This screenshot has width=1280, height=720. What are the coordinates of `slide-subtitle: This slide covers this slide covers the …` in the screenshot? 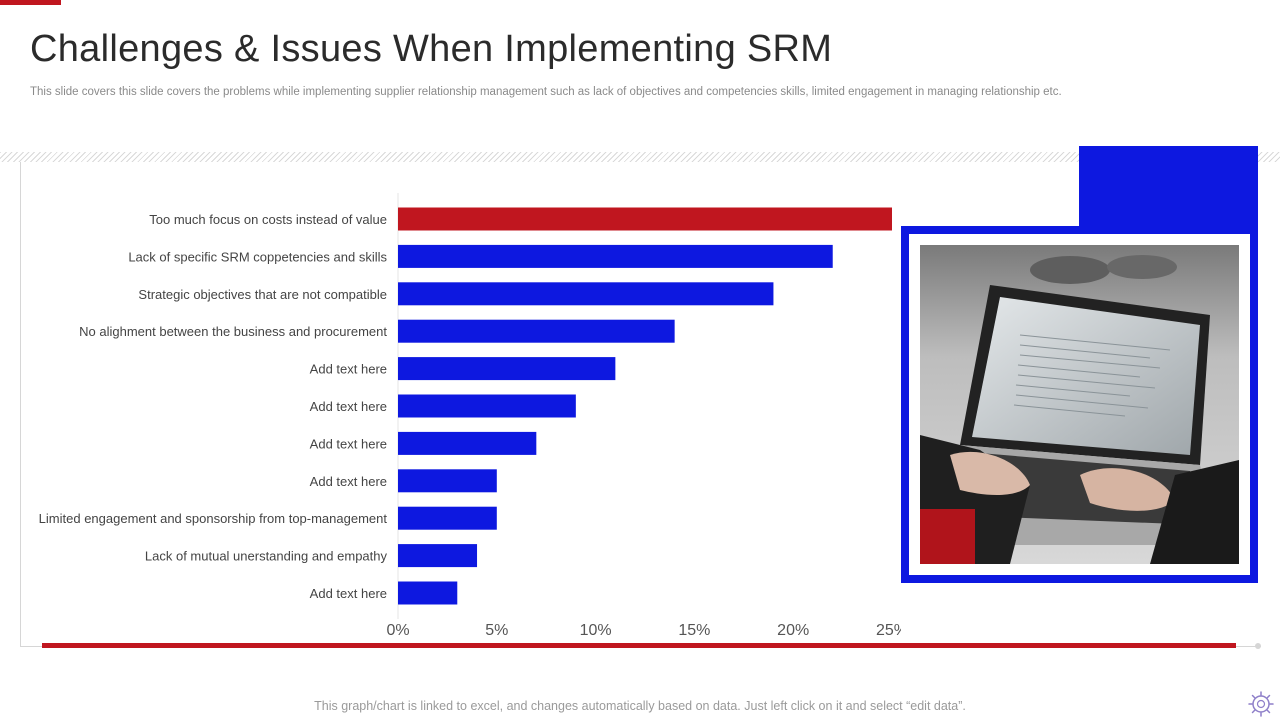 It's located at (546, 92).